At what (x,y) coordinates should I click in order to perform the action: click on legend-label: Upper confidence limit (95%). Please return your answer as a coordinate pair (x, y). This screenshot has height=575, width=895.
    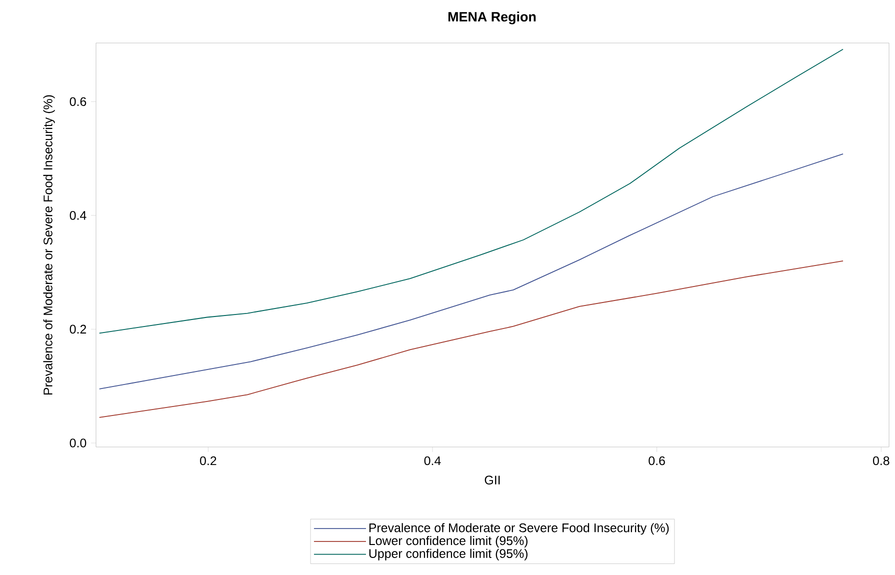
    Looking at the image, I should click on (448, 554).